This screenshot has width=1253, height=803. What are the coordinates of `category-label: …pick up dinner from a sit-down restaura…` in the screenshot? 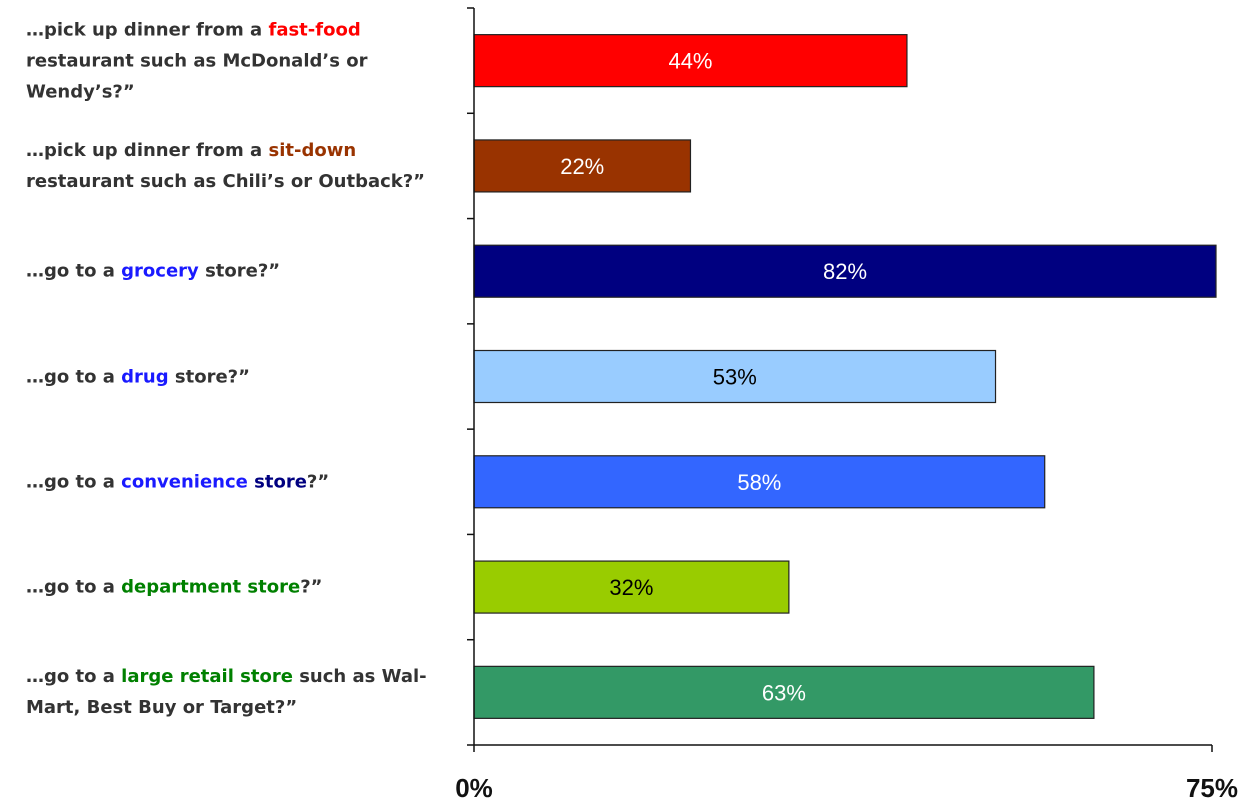 It's located at (226, 165).